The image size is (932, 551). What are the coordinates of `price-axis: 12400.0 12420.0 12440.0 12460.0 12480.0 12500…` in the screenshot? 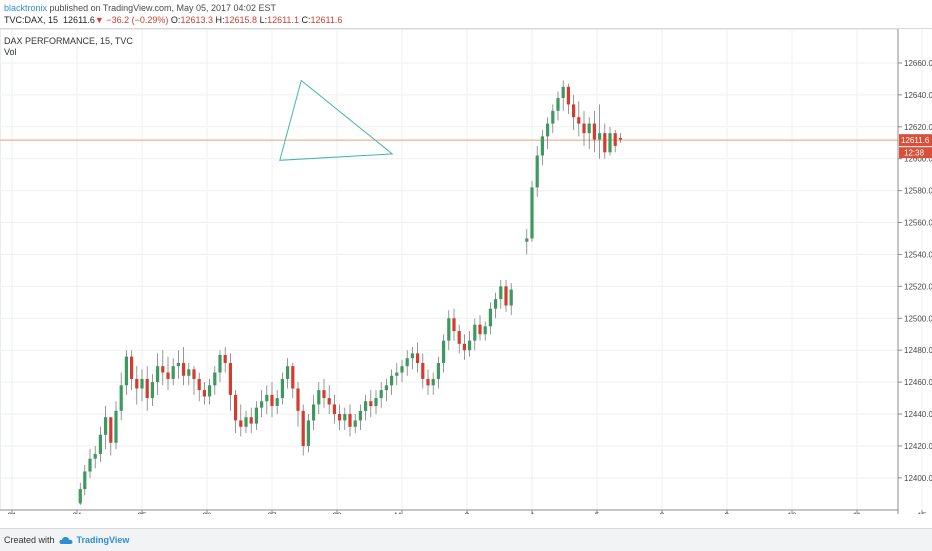 It's located at (914, 271).